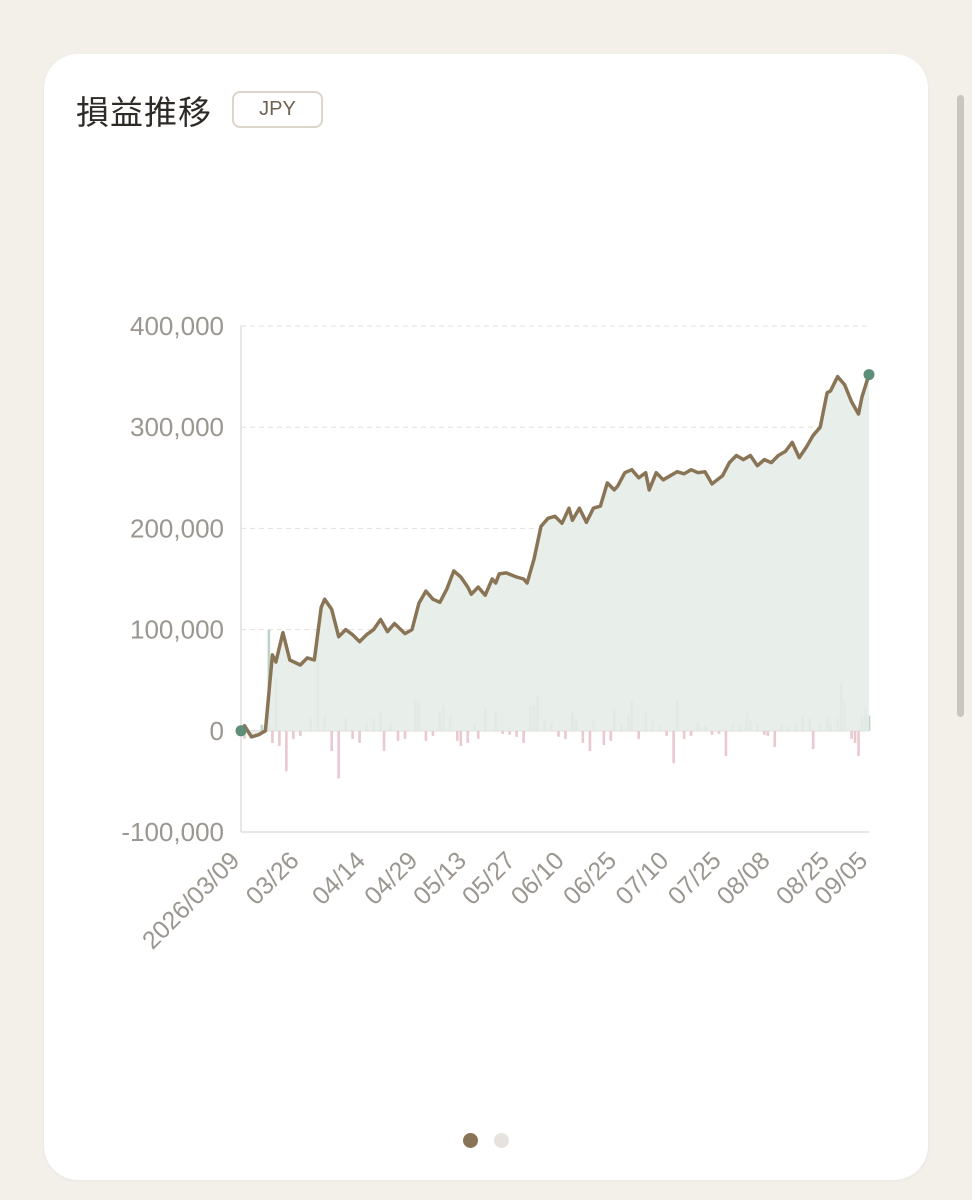 This screenshot has height=1200, width=972. What do you see at coordinates (538, 878) in the screenshot?
I see `x-tick-label: 06/10` at bounding box center [538, 878].